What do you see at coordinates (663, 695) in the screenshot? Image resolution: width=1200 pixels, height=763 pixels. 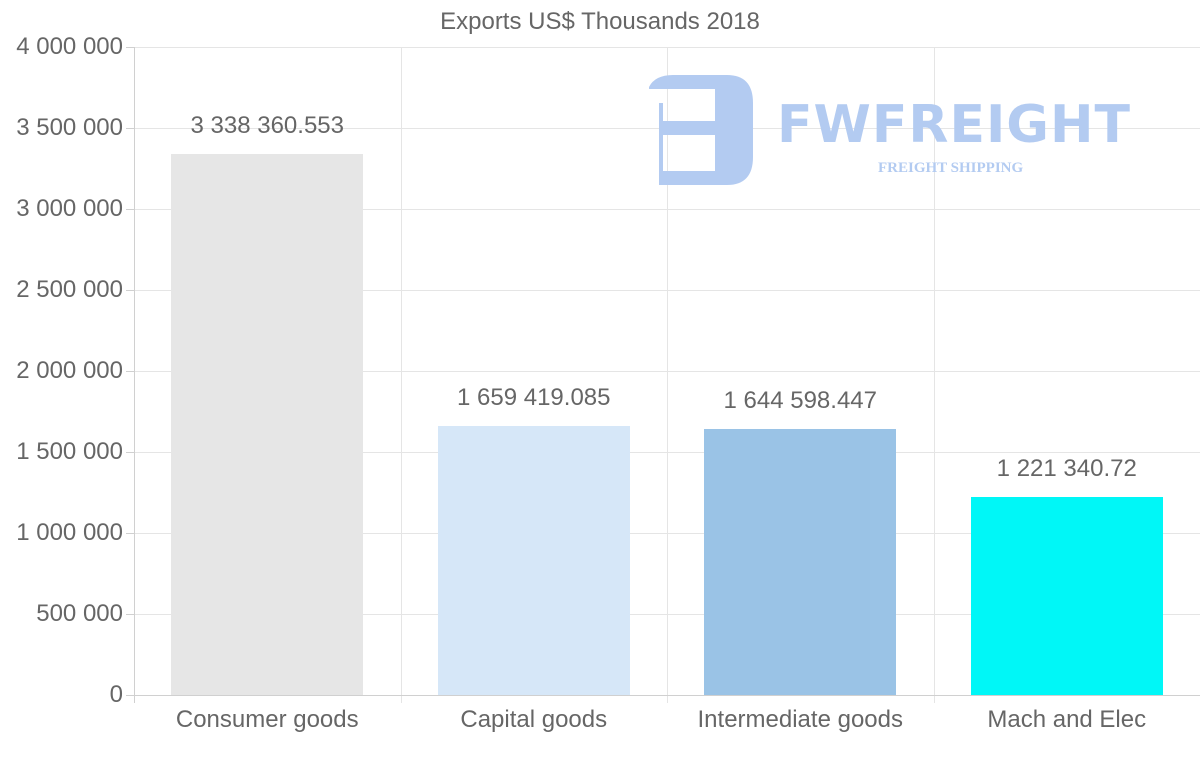 I see `x-axis-line` at bounding box center [663, 695].